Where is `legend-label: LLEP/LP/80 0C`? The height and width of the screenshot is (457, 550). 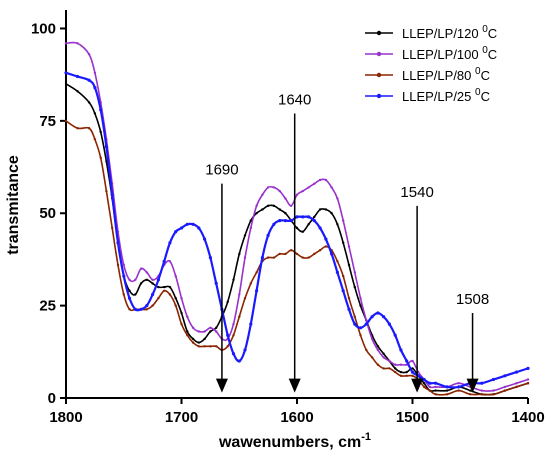 legend-label: LLEP/LP/80 0C is located at coordinates (446, 74).